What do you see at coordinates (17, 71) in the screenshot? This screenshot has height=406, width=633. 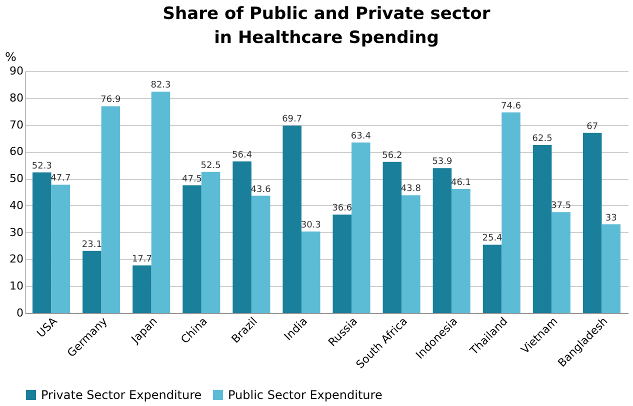 I see `y-tick-label: 90` at bounding box center [17, 71].